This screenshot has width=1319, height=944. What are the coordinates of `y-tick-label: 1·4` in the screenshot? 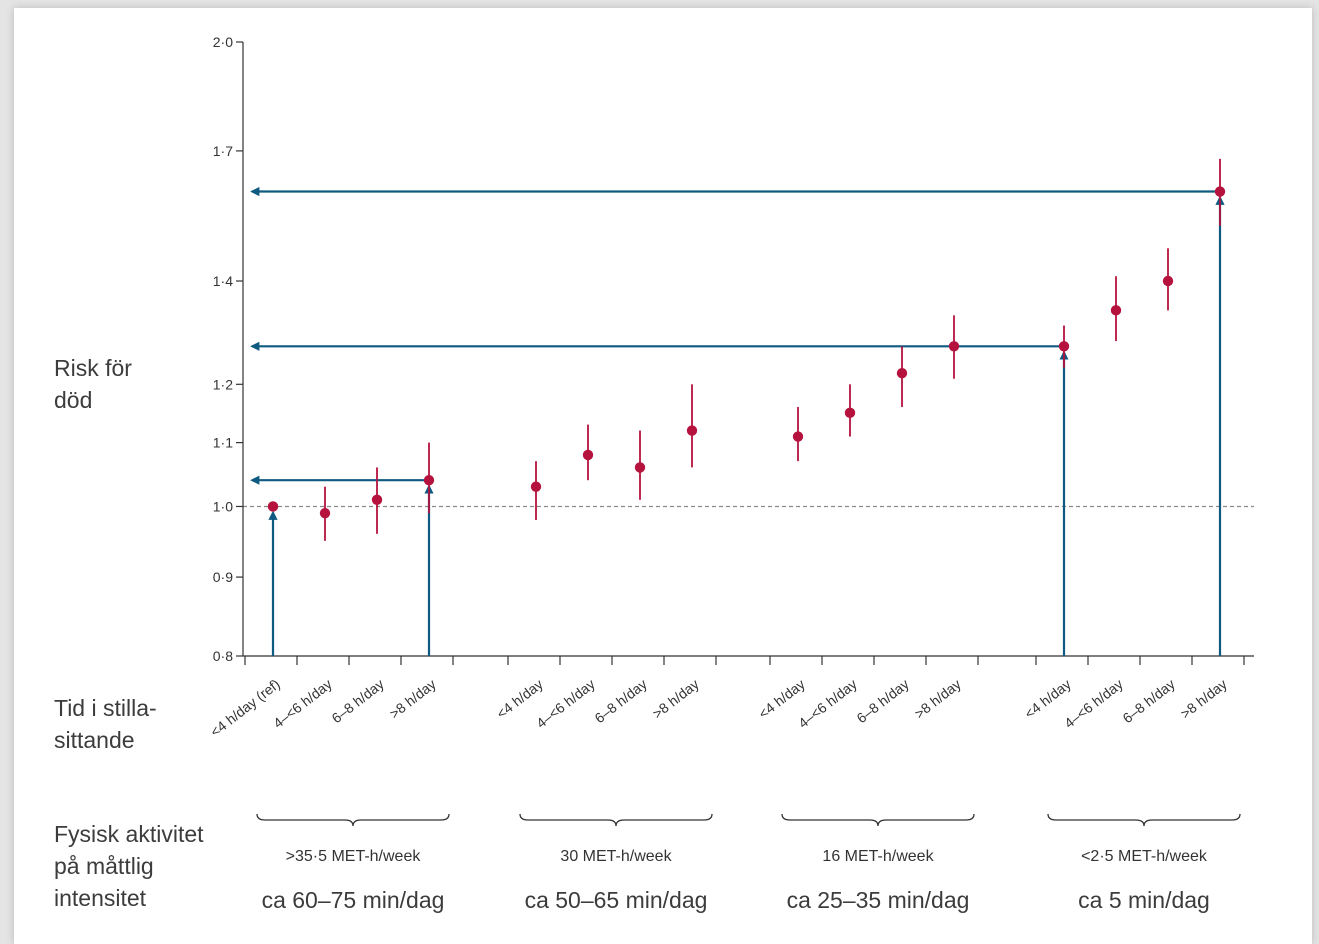 It's located at (223, 281).